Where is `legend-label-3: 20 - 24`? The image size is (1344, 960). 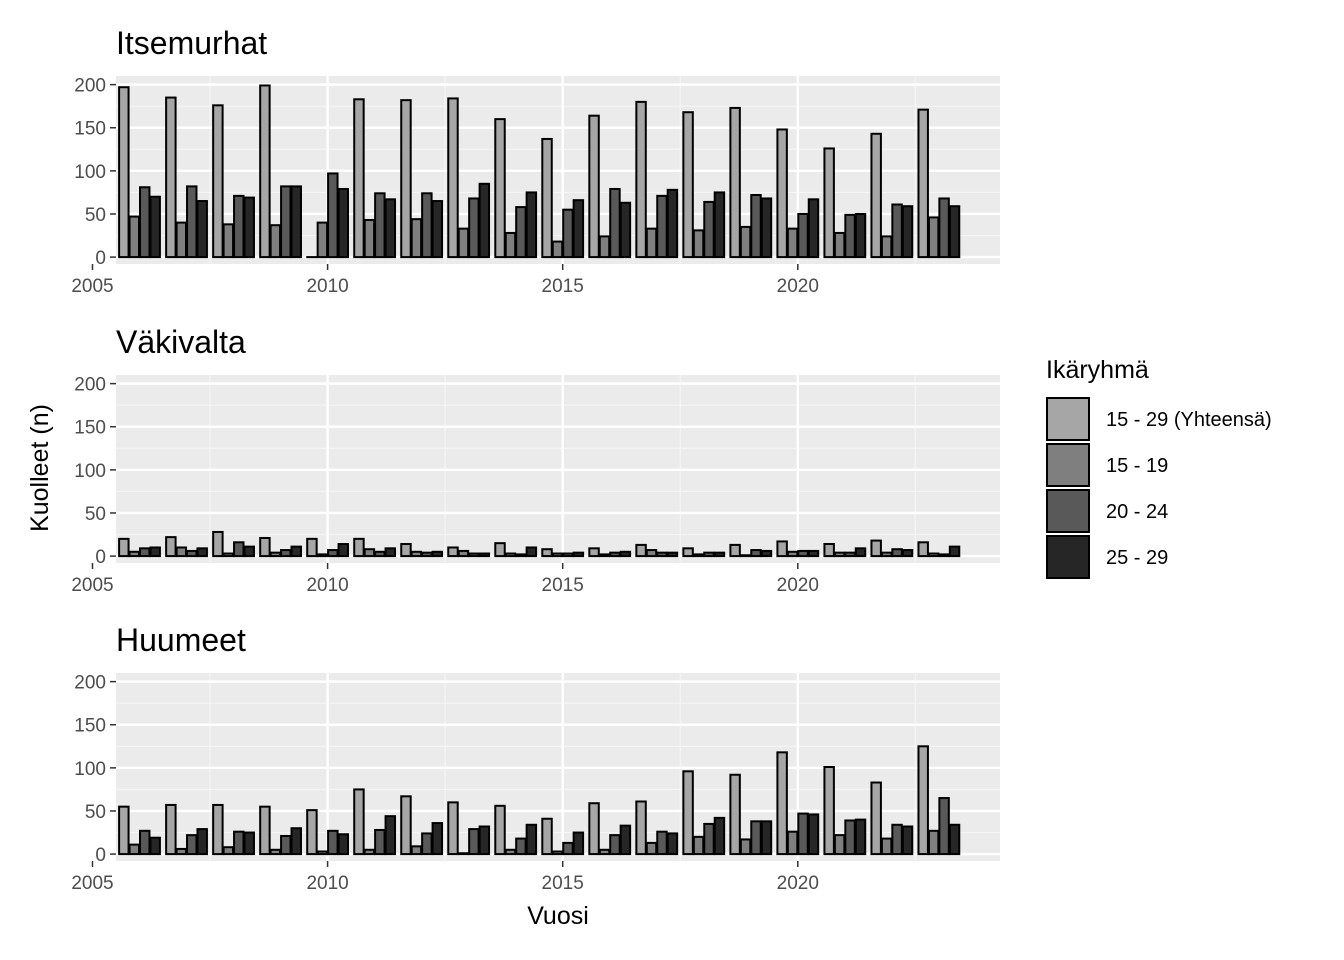
legend-label-3: 20 - 24 is located at coordinates (1137, 512).